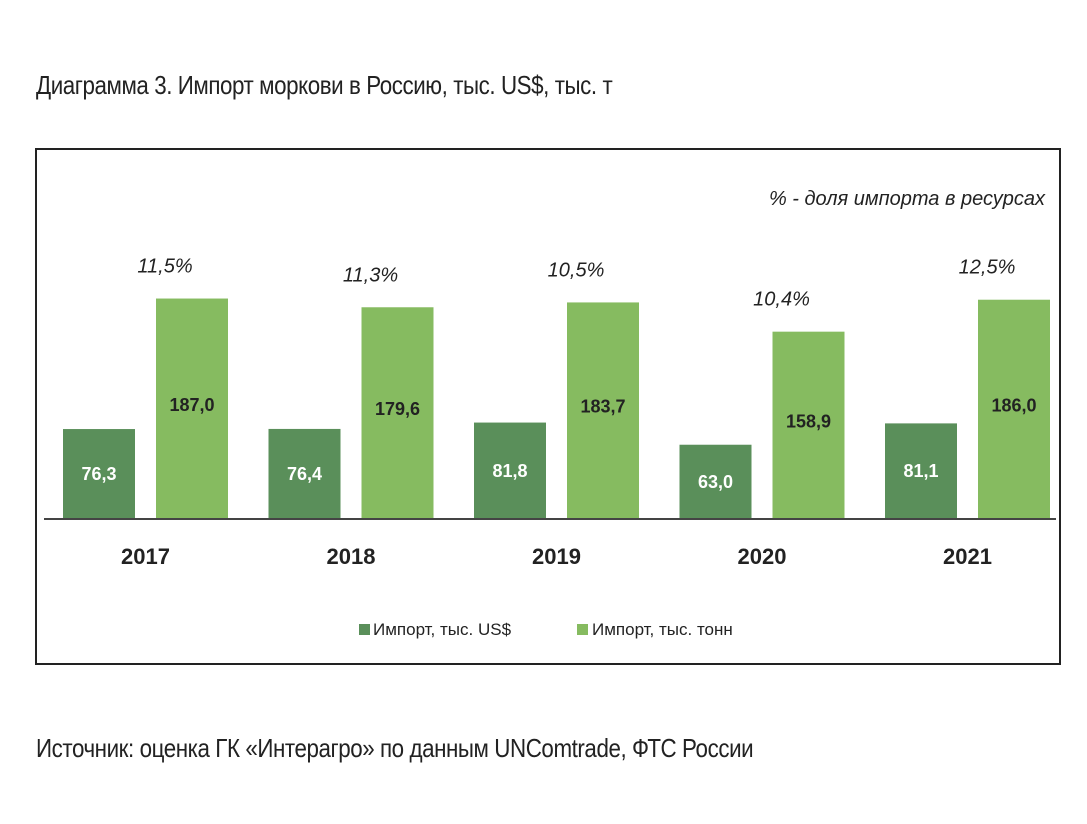 Image resolution: width=1087 pixels, height=824 pixels. Describe the element at coordinates (987, 268) in the screenshot. I see `share-label-2021: 12,5%` at that location.